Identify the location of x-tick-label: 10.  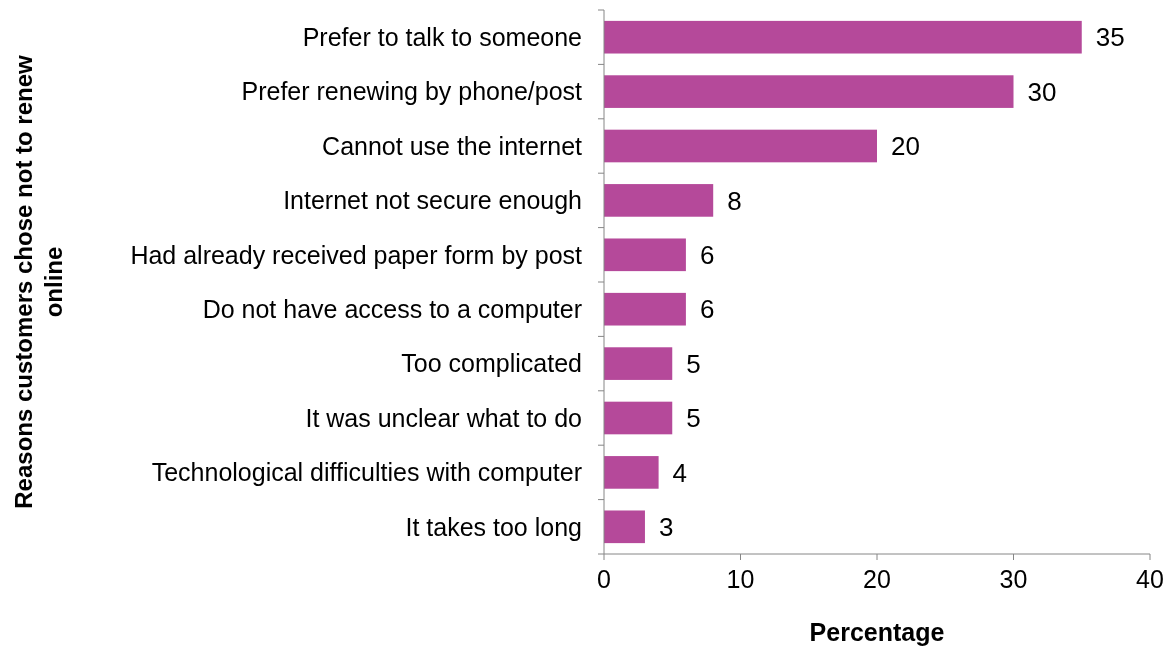
(740, 579).